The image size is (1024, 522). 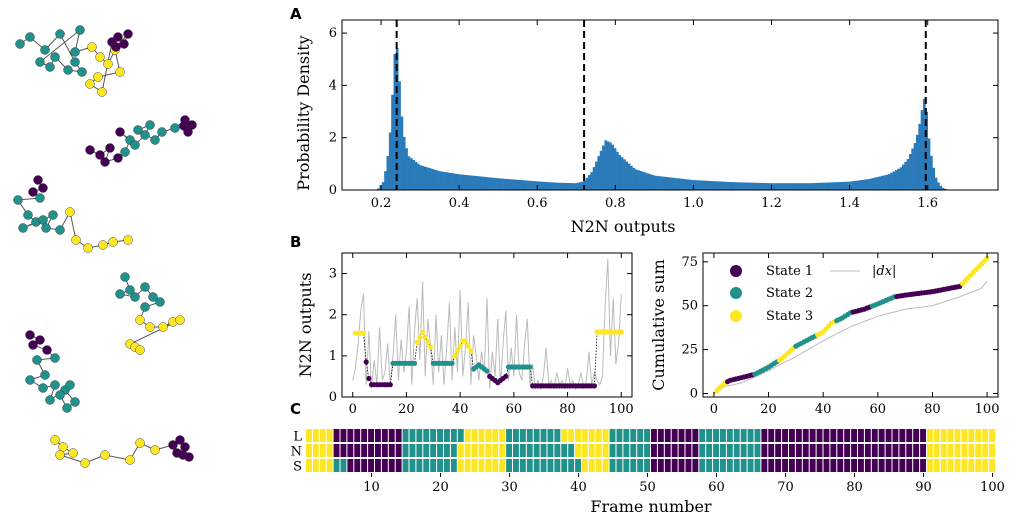 I want to click on x-tick-label: 60, so click(x=878, y=409).